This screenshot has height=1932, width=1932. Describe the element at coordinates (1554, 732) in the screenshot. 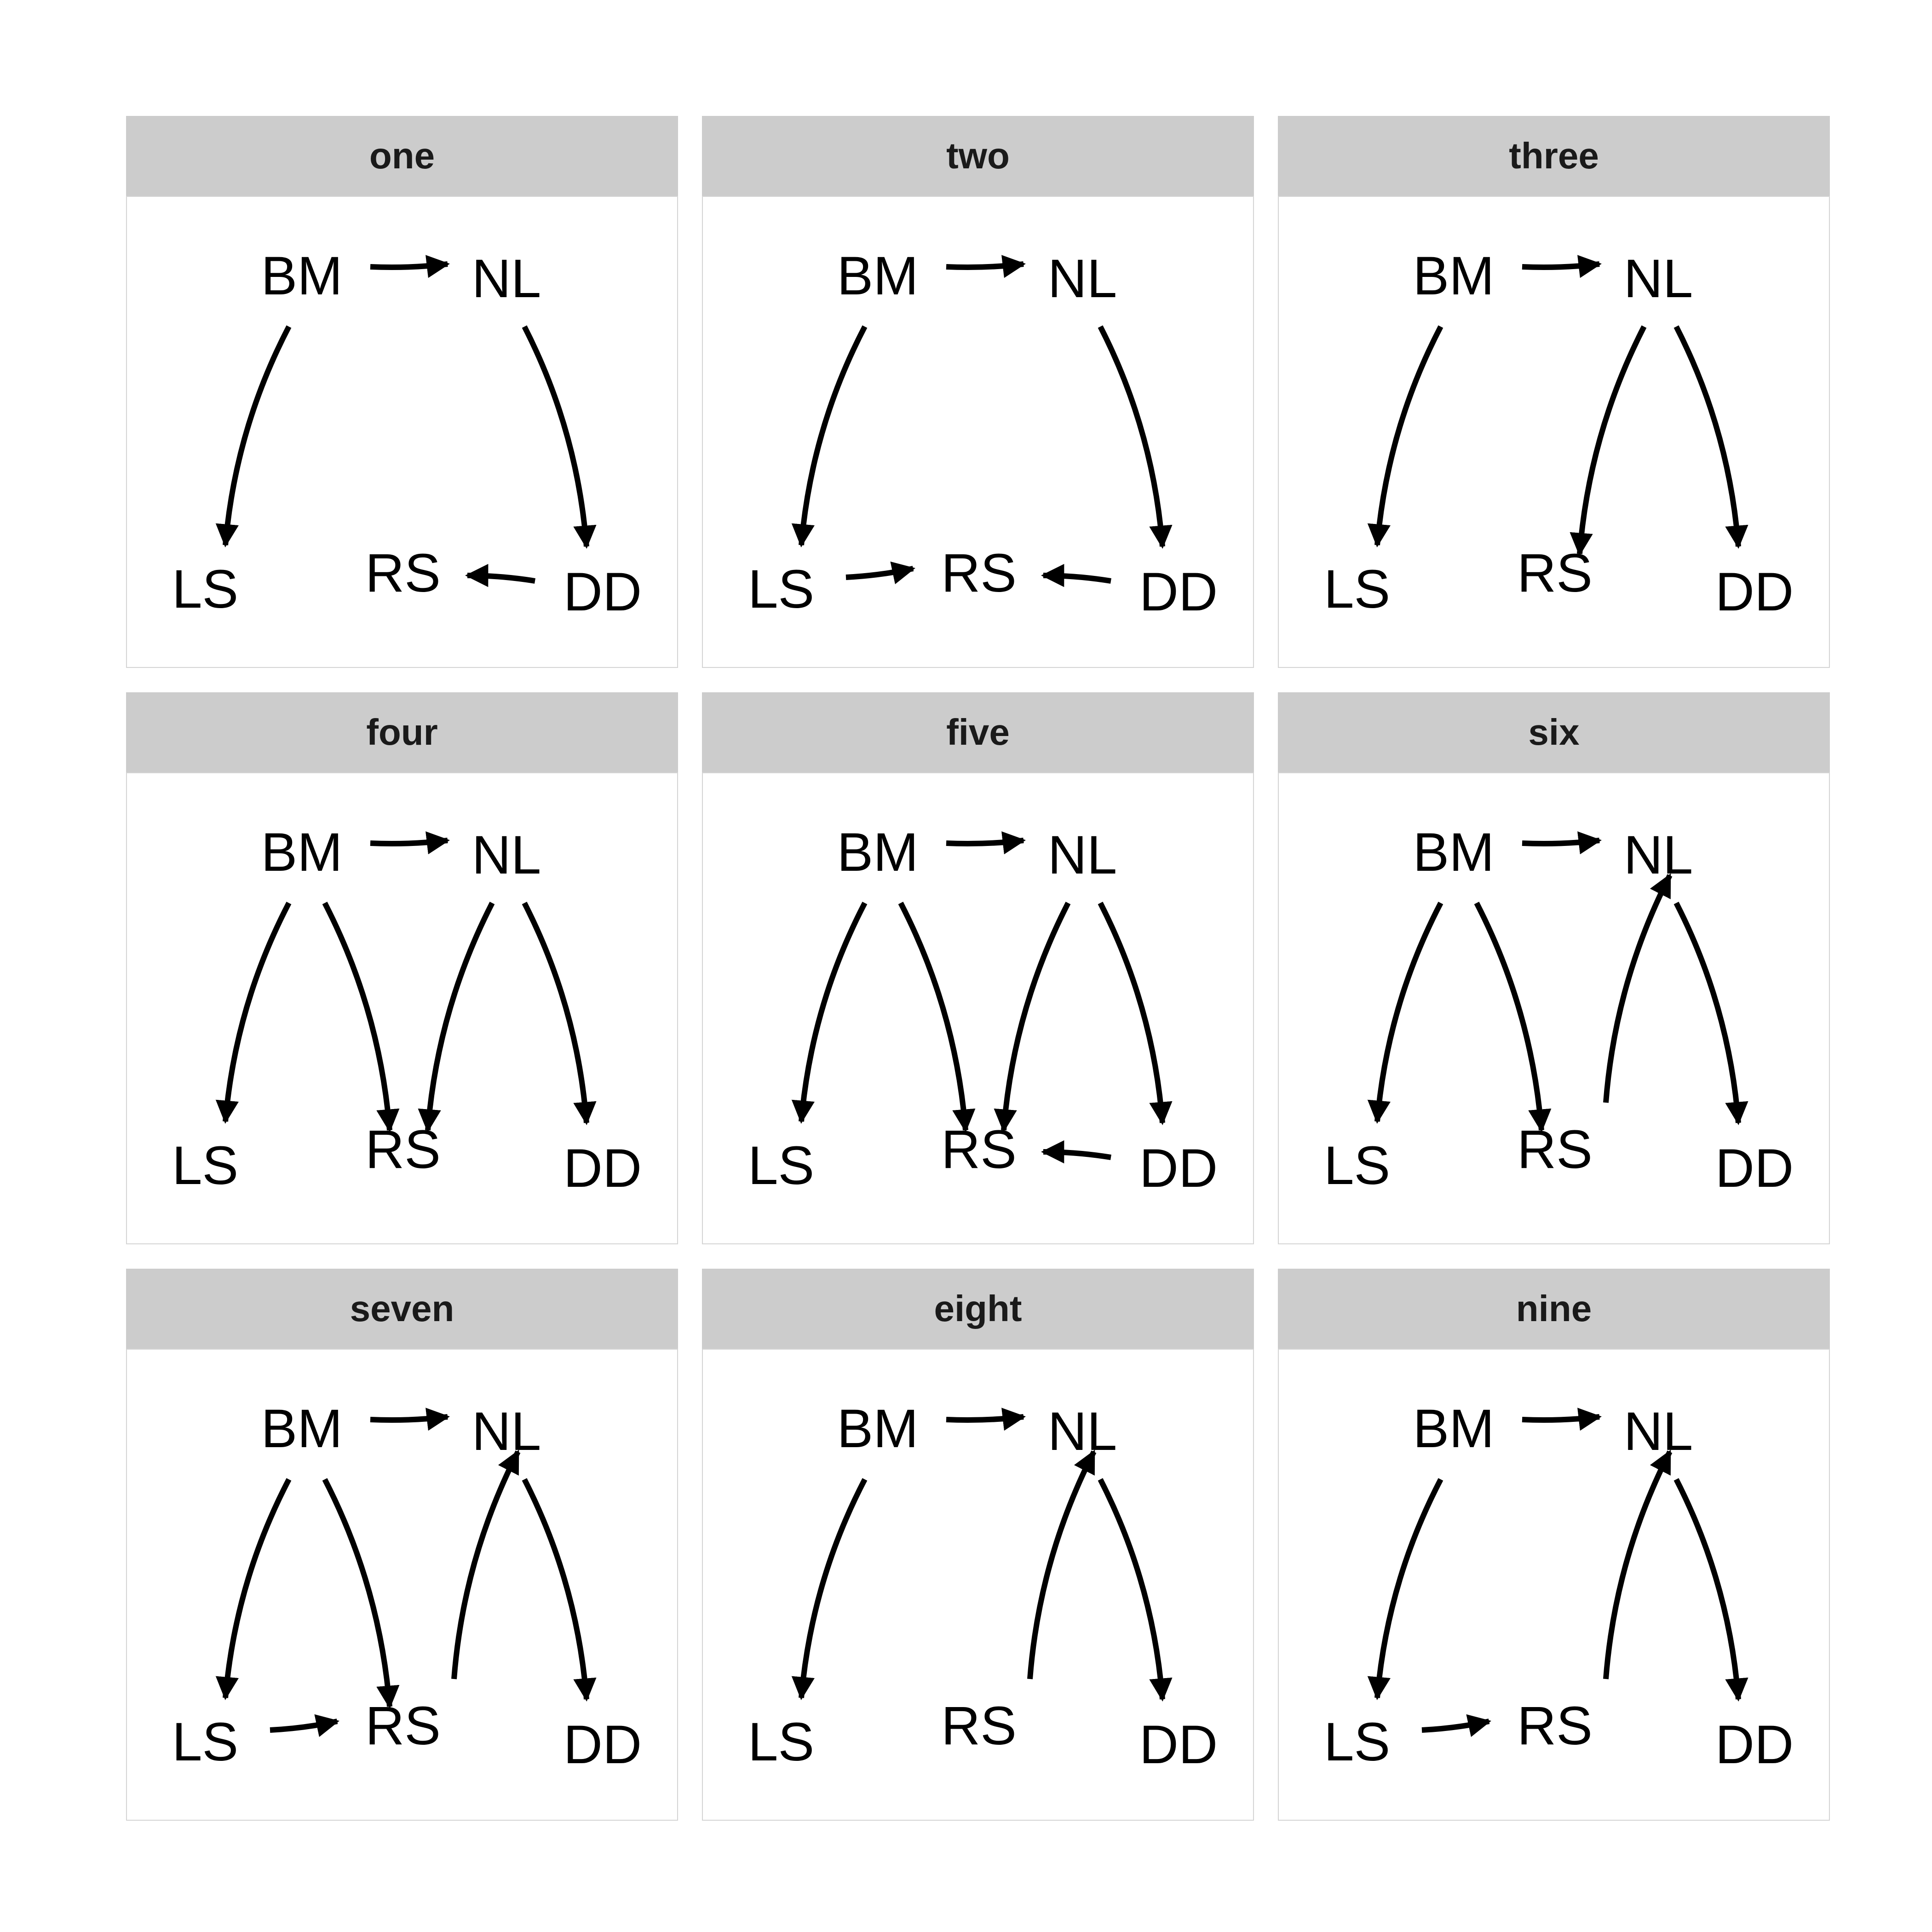

I see `facet-title: six` at that location.